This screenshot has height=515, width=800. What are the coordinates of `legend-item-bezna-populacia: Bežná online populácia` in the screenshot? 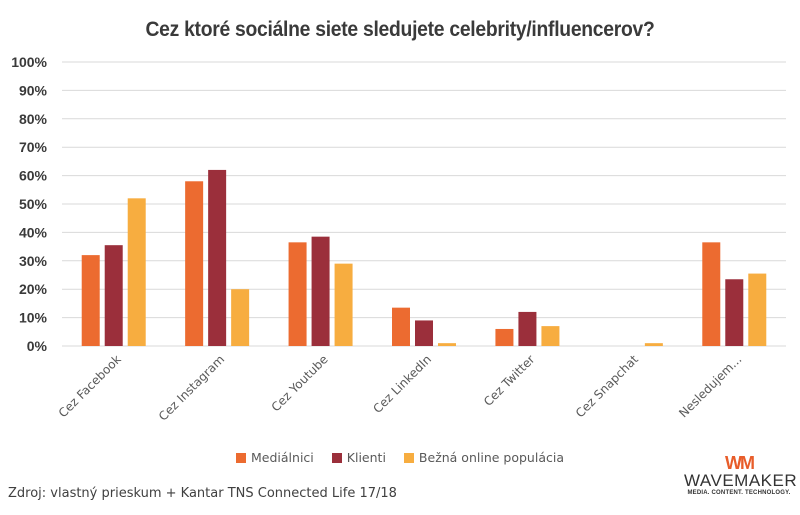 It's located at (483, 457).